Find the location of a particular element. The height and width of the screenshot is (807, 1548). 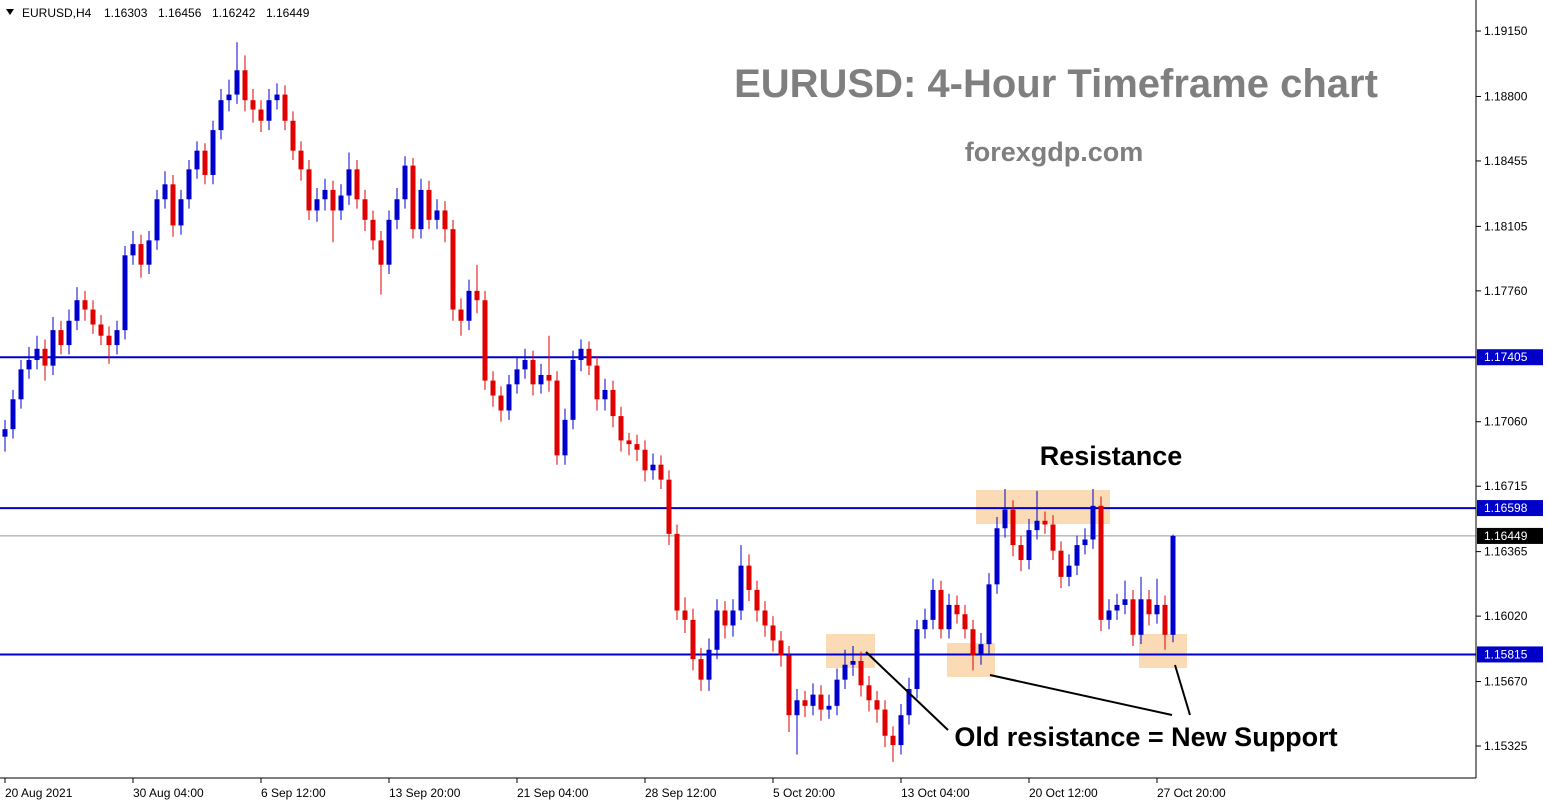

x-tick-label: 13 Oct 04:00 is located at coordinates (935, 793).